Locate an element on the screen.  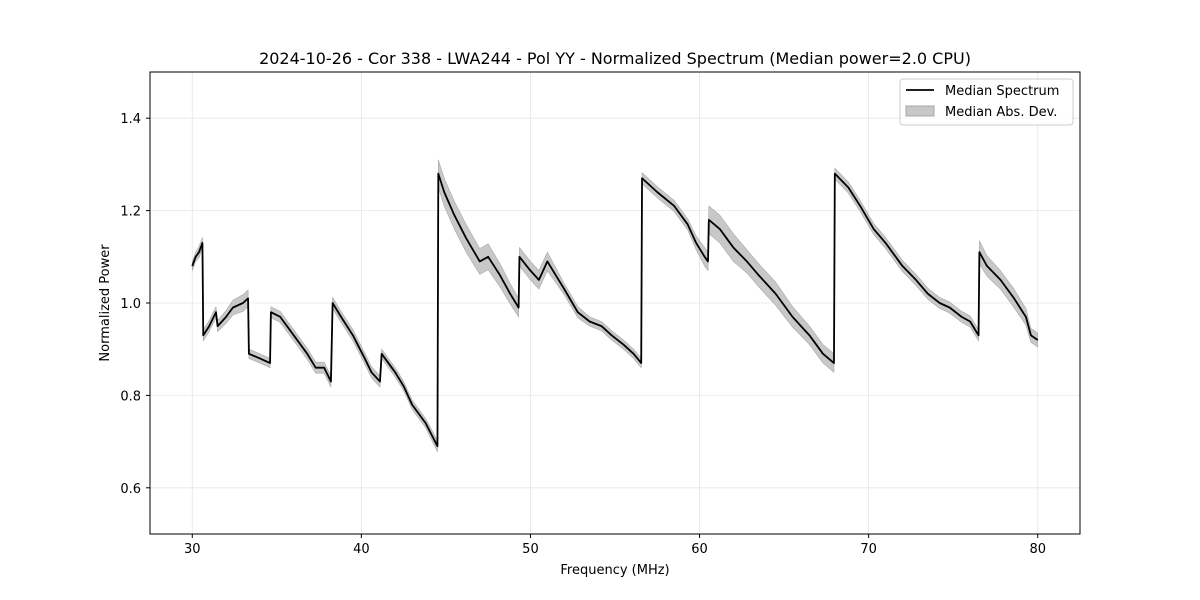
y-tick-label: 1.0 is located at coordinates (130, 304).